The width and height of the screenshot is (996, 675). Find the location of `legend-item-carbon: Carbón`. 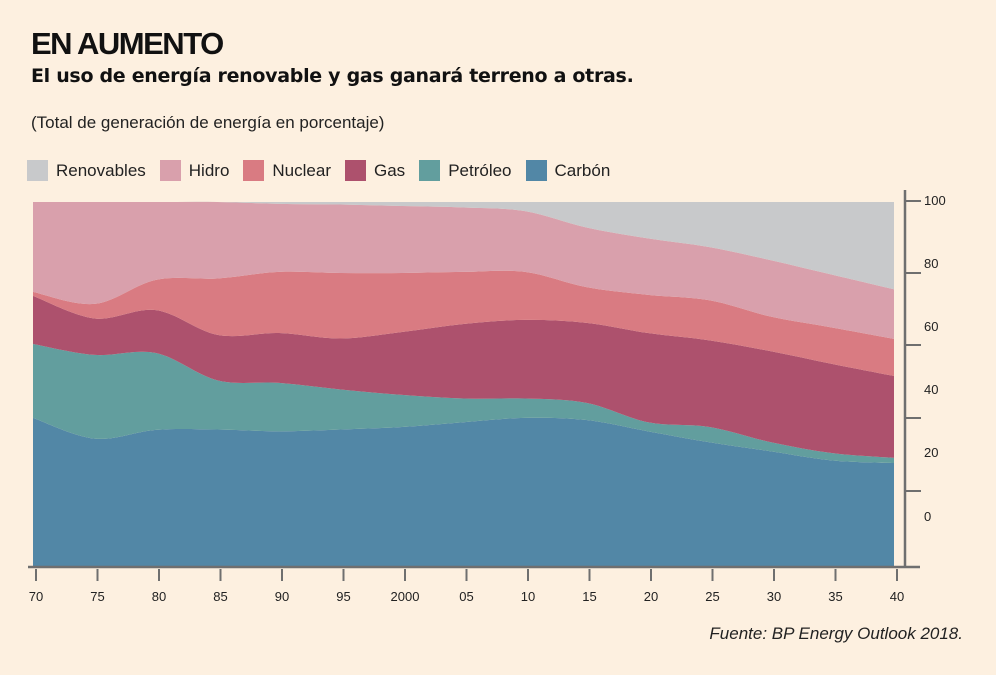

legend-item-carbon: Carbón is located at coordinates (568, 170).